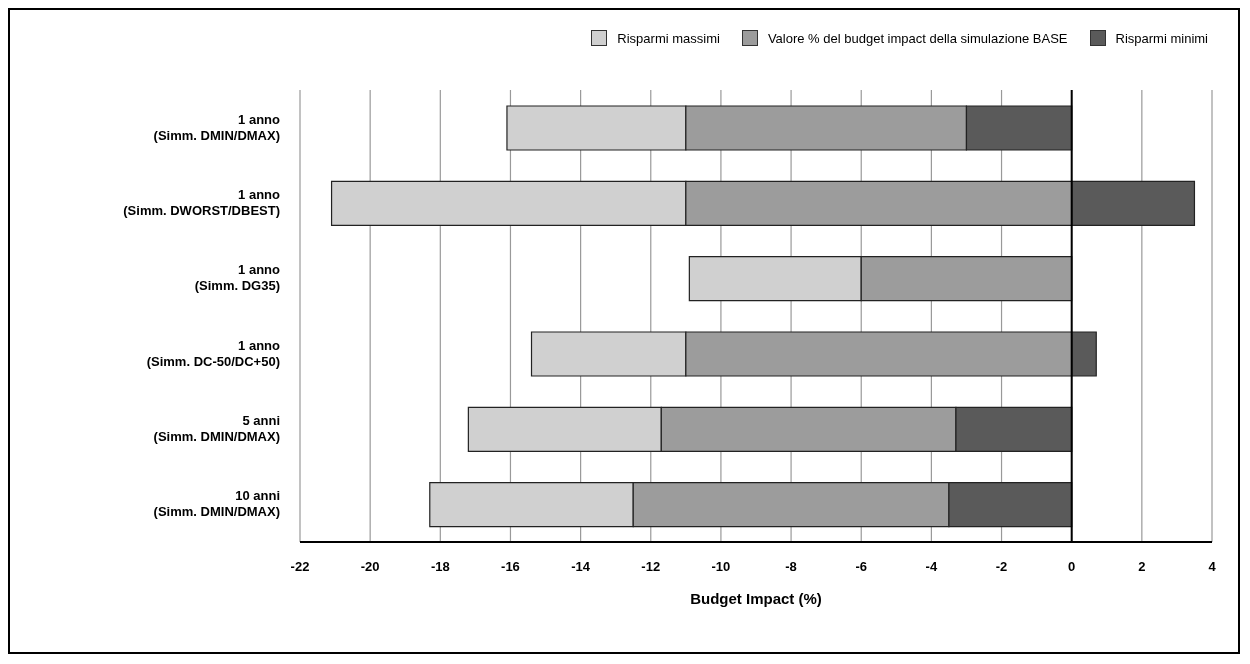  Describe the element at coordinates (213, 353) in the screenshot. I see `y-tick-label: 1 anno (Simm. DC-50/DC+50)` at that location.